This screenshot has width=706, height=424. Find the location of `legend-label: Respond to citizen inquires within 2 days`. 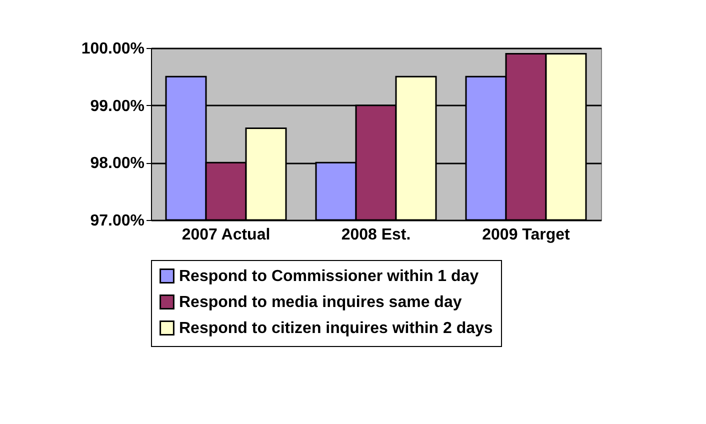

legend-label: Respond to citizen inquires within 2 days is located at coordinates (336, 328).